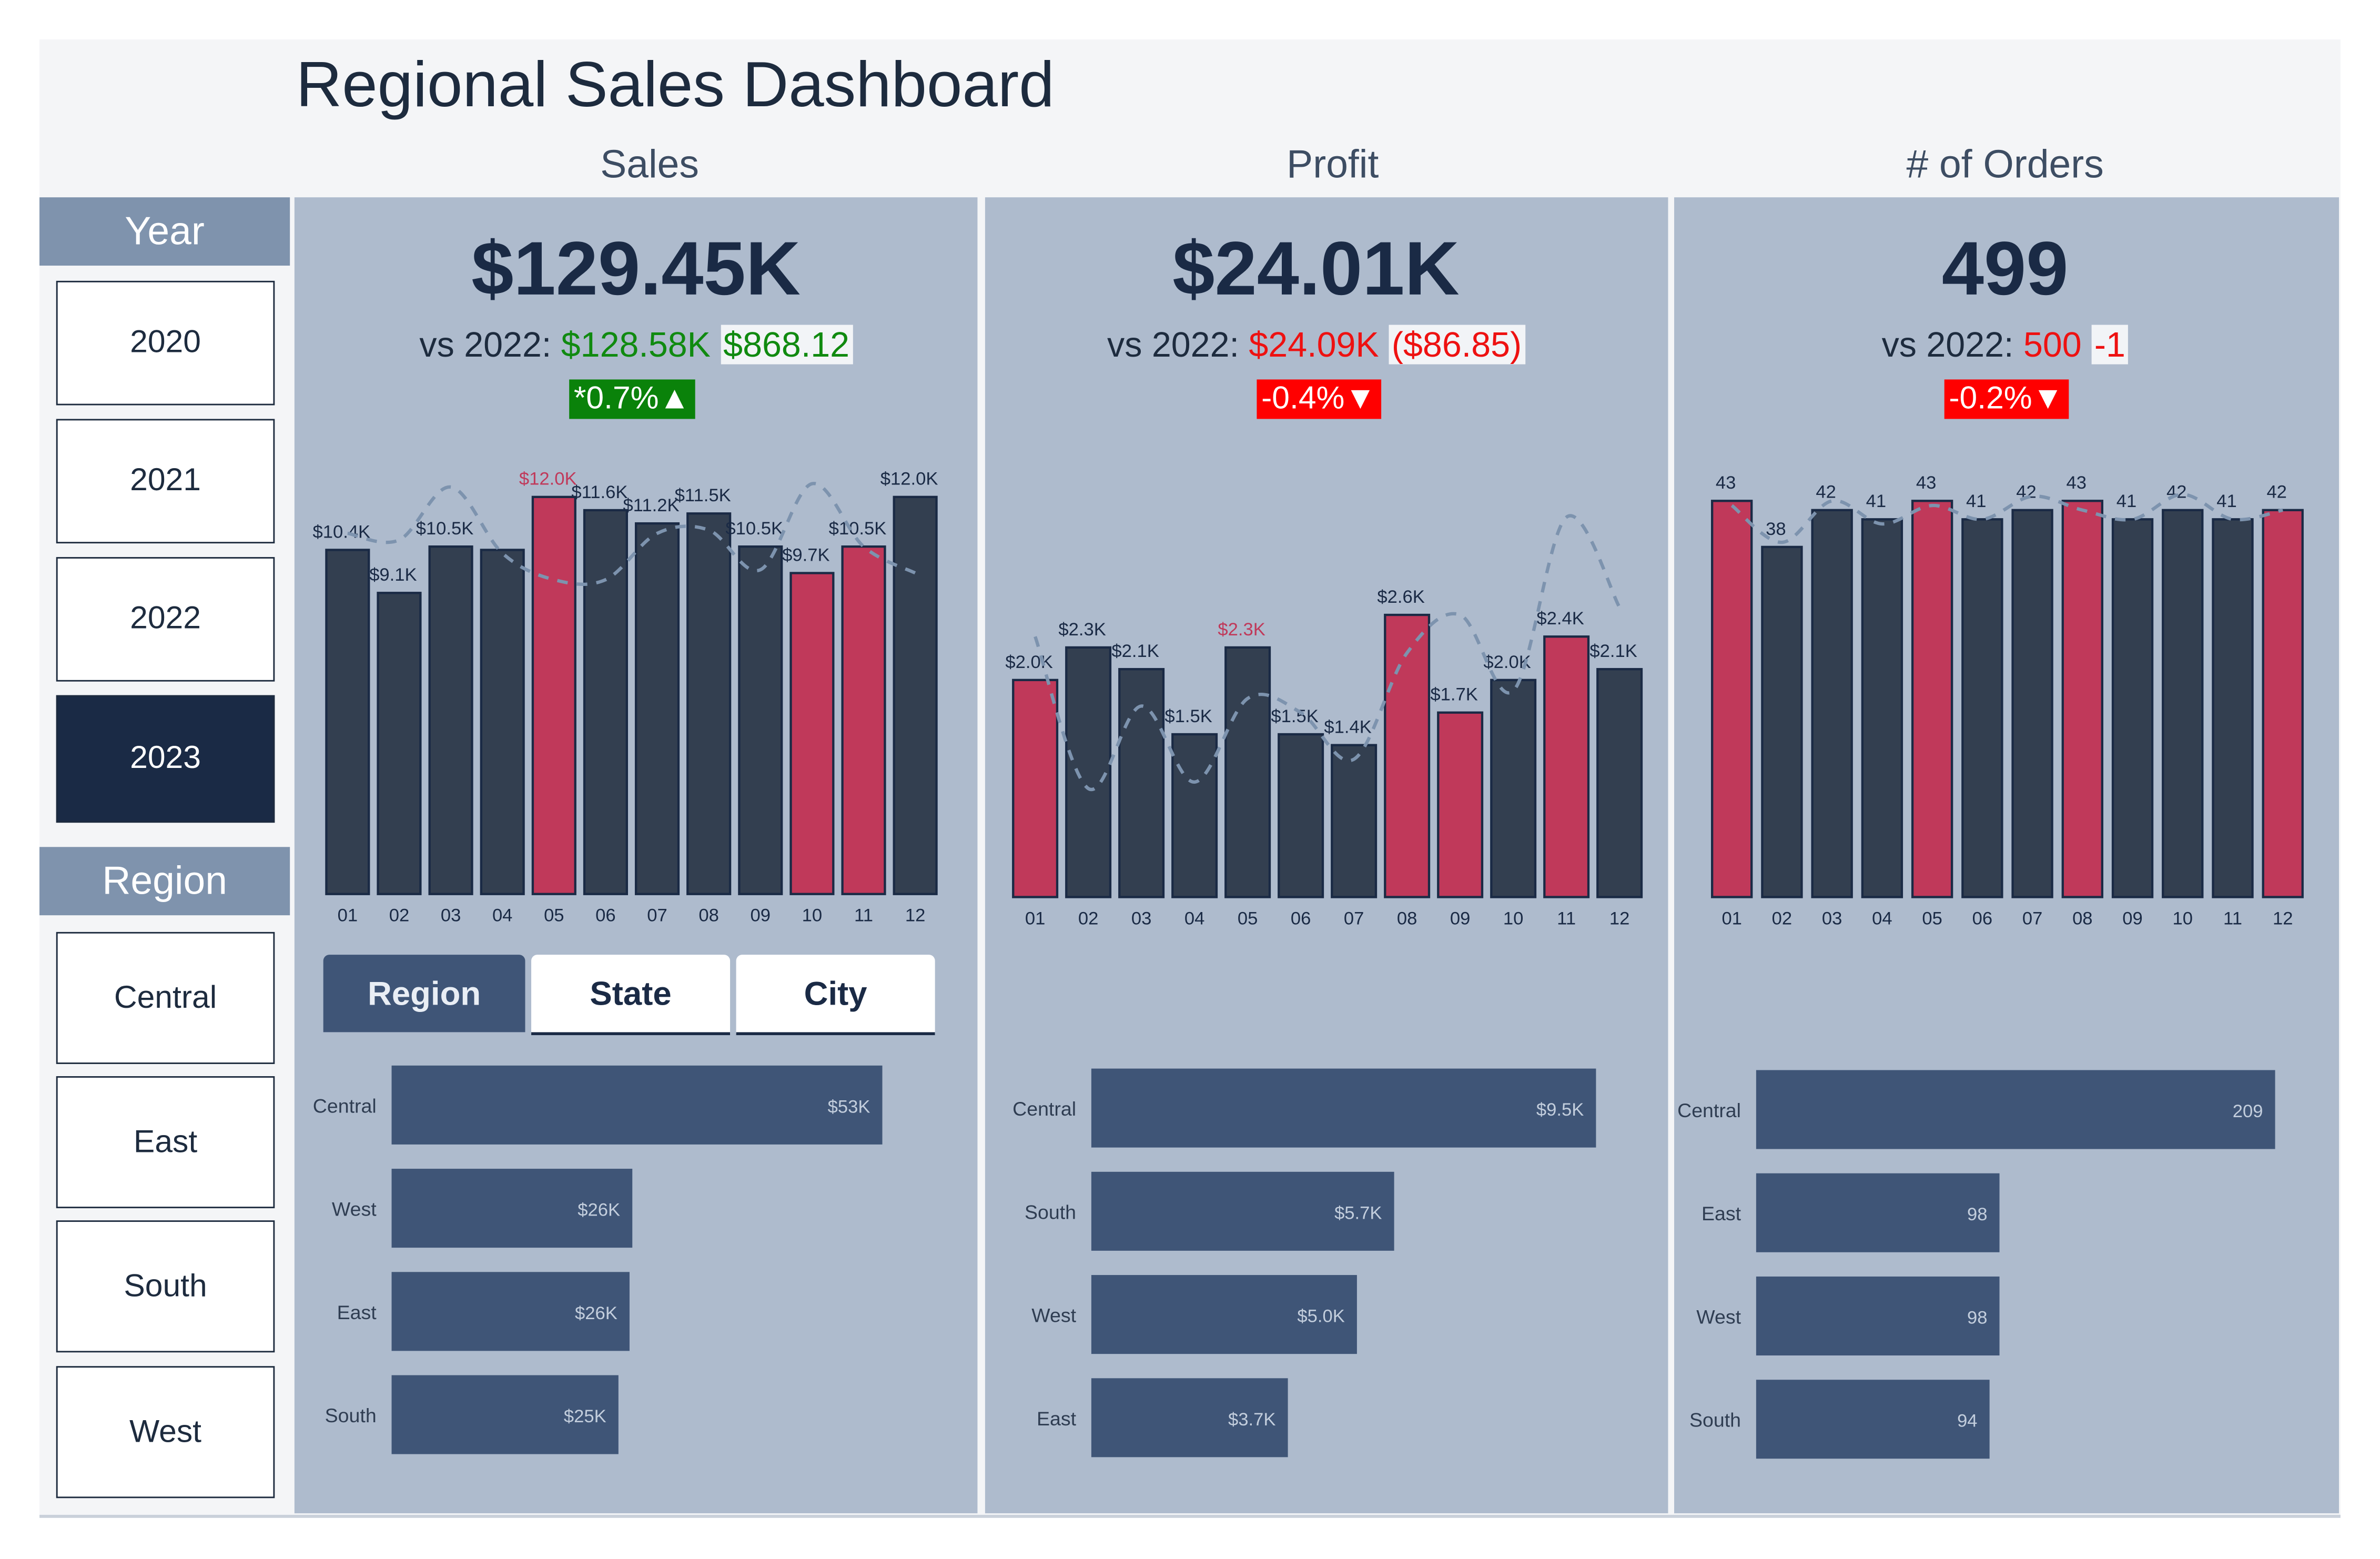  I want to click on orders-month-tick: 10, so click(2183, 918).